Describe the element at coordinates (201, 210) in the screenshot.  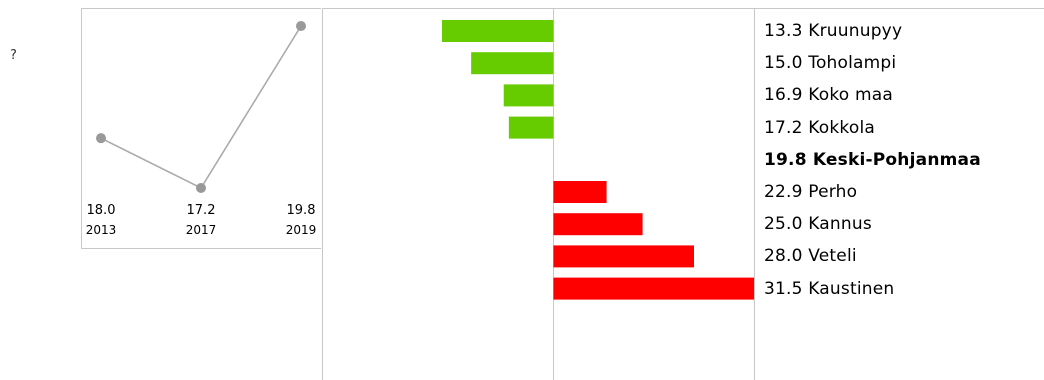
I see `trend-value-label: 17.2` at that location.